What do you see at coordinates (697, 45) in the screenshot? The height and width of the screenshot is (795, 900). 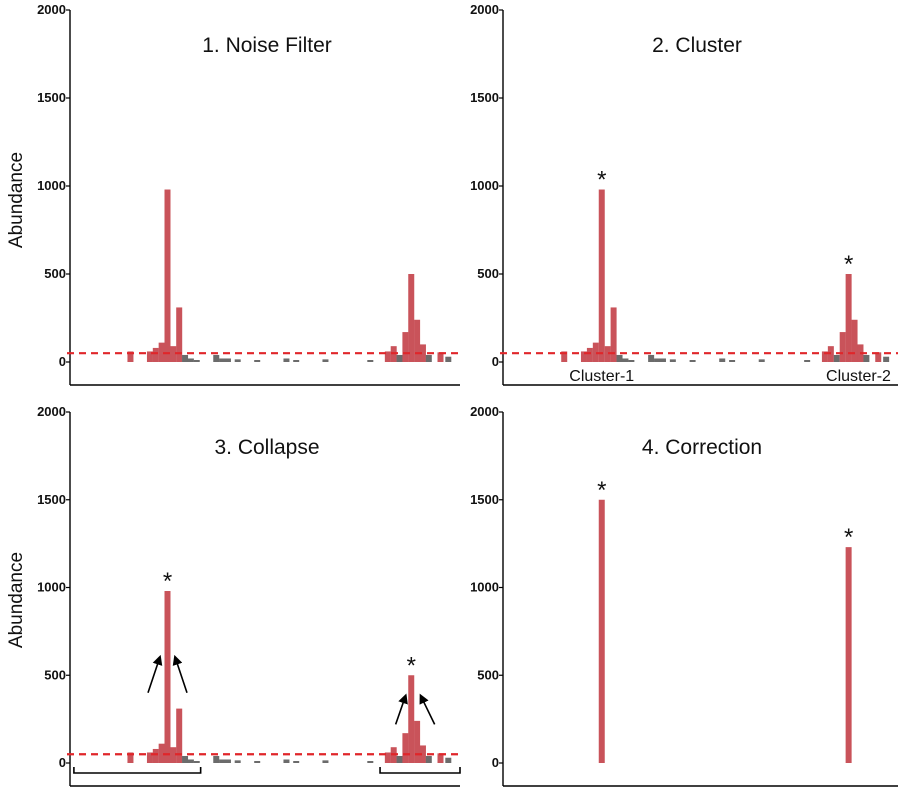 I see `panel-title: 2. Cluster` at bounding box center [697, 45].